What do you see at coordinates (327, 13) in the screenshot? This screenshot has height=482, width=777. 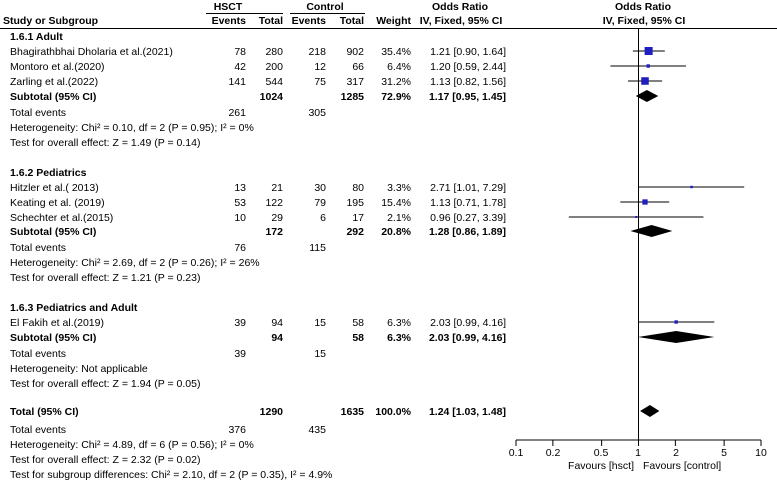 I see `group2-underline` at bounding box center [327, 13].